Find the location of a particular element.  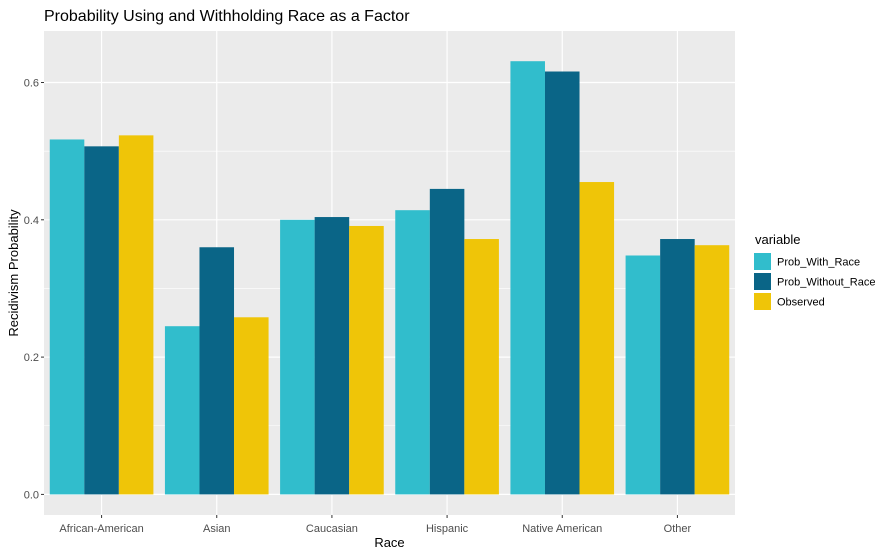

bar-observed-african-american is located at coordinates (136, 315).